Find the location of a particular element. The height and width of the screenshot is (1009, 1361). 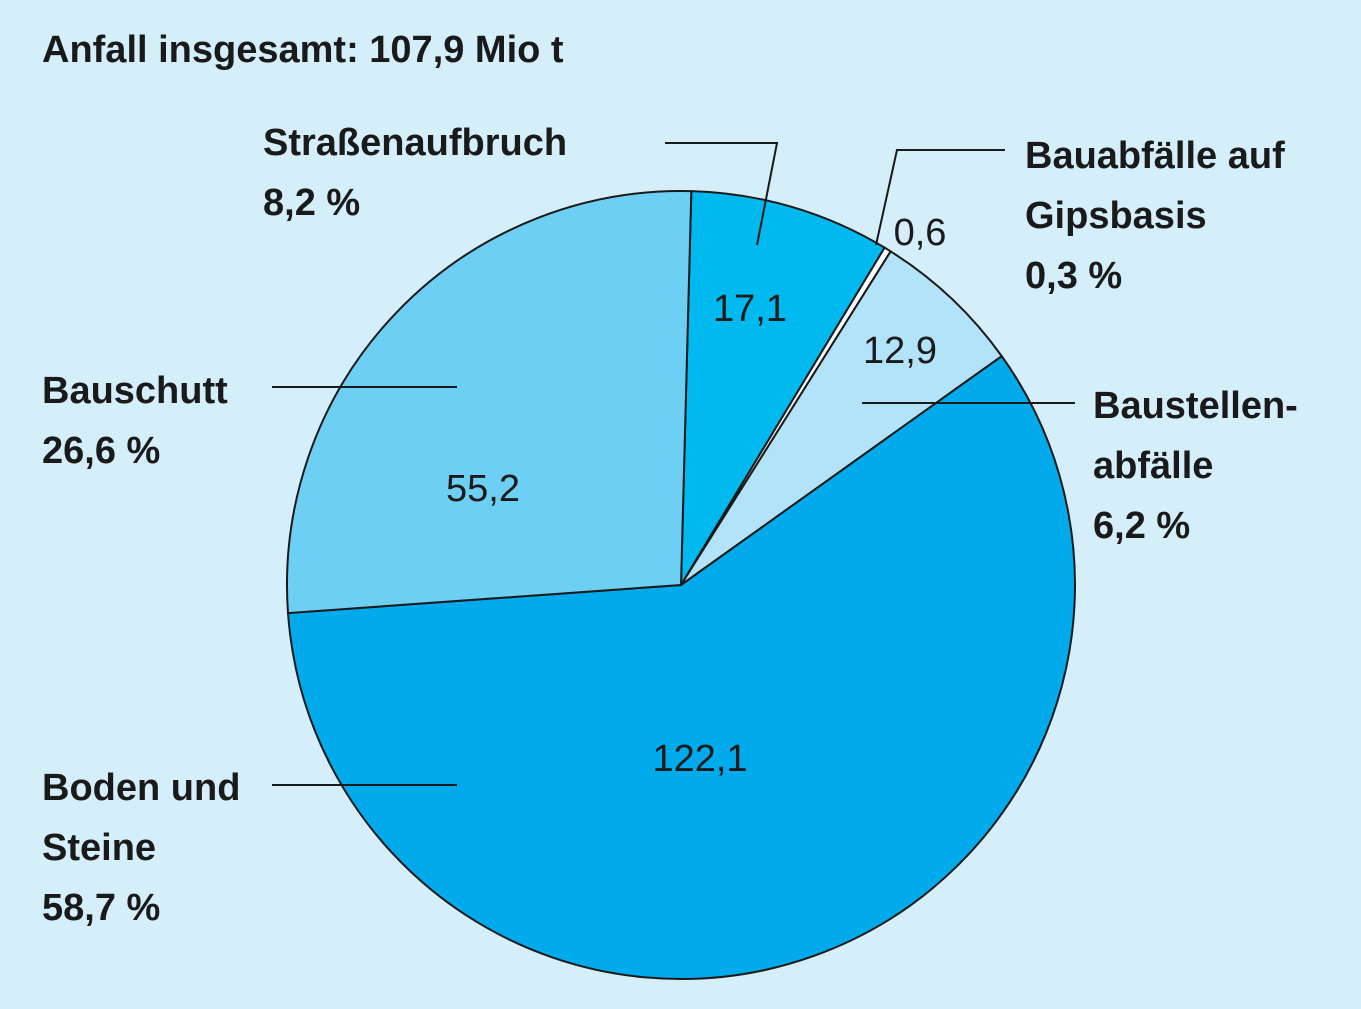

percent-label: 58,7 % is located at coordinates (101, 908).